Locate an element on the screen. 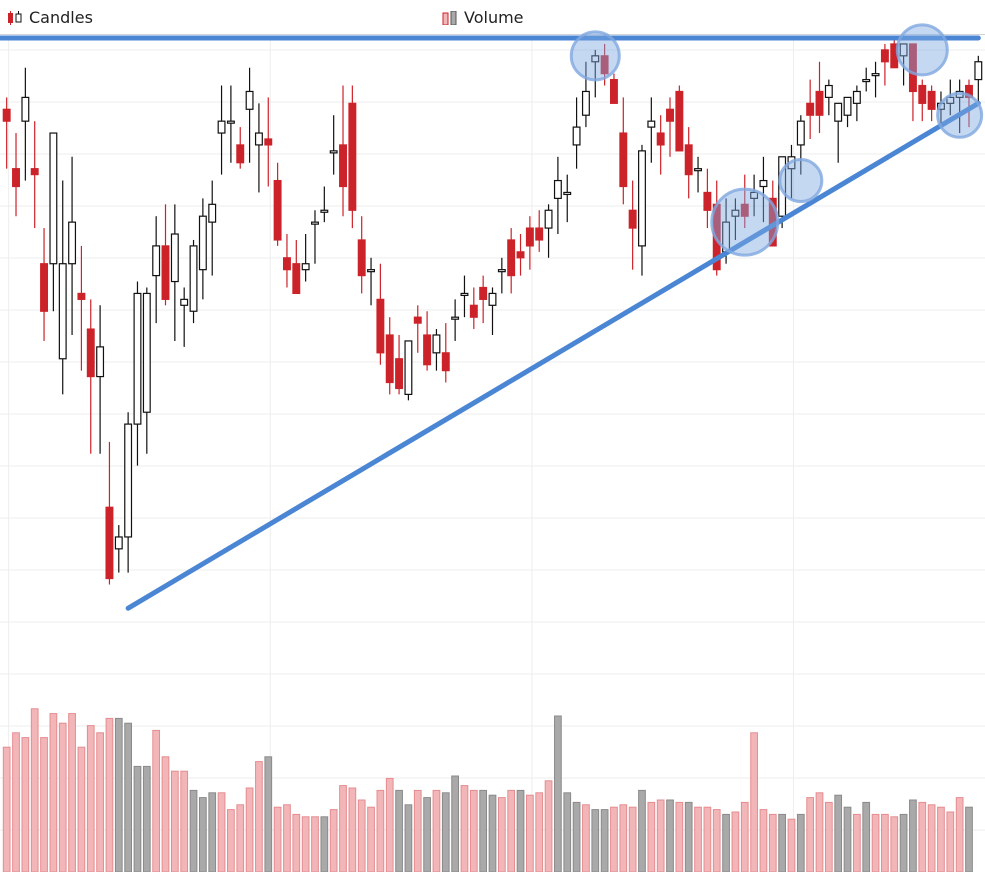 The width and height of the screenshot is (985, 872). legend-volume: Volume is located at coordinates (482, 17).